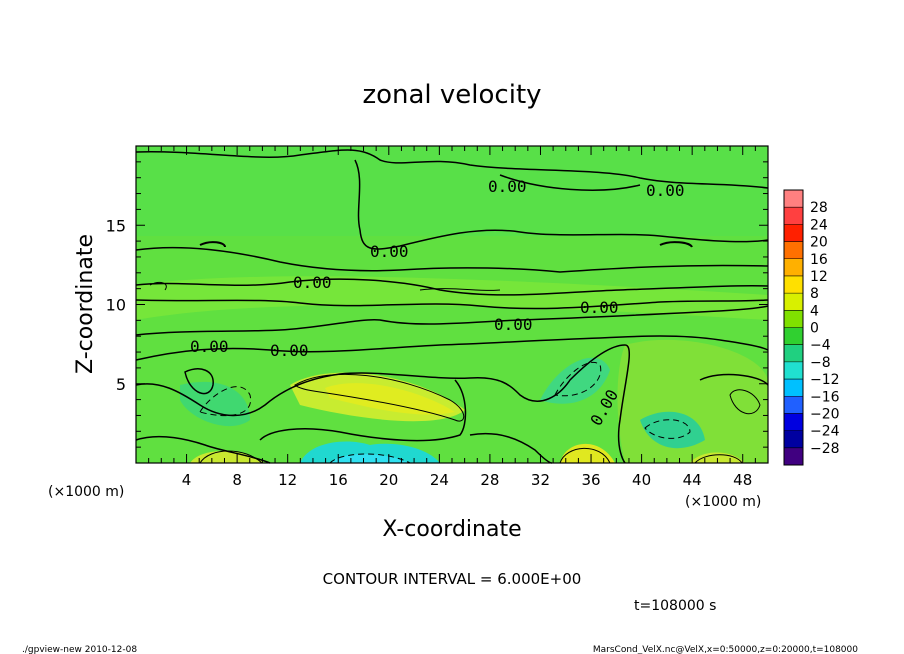 This screenshot has height=654, width=904. What do you see at coordinates (825, 397) in the screenshot?
I see `colorbar-label: −16` at bounding box center [825, 397].